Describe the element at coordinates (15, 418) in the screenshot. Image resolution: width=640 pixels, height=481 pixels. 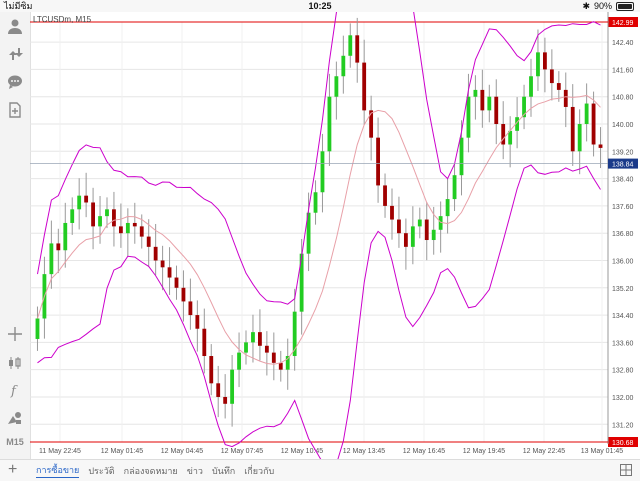
I see `objects-icon` at that location.